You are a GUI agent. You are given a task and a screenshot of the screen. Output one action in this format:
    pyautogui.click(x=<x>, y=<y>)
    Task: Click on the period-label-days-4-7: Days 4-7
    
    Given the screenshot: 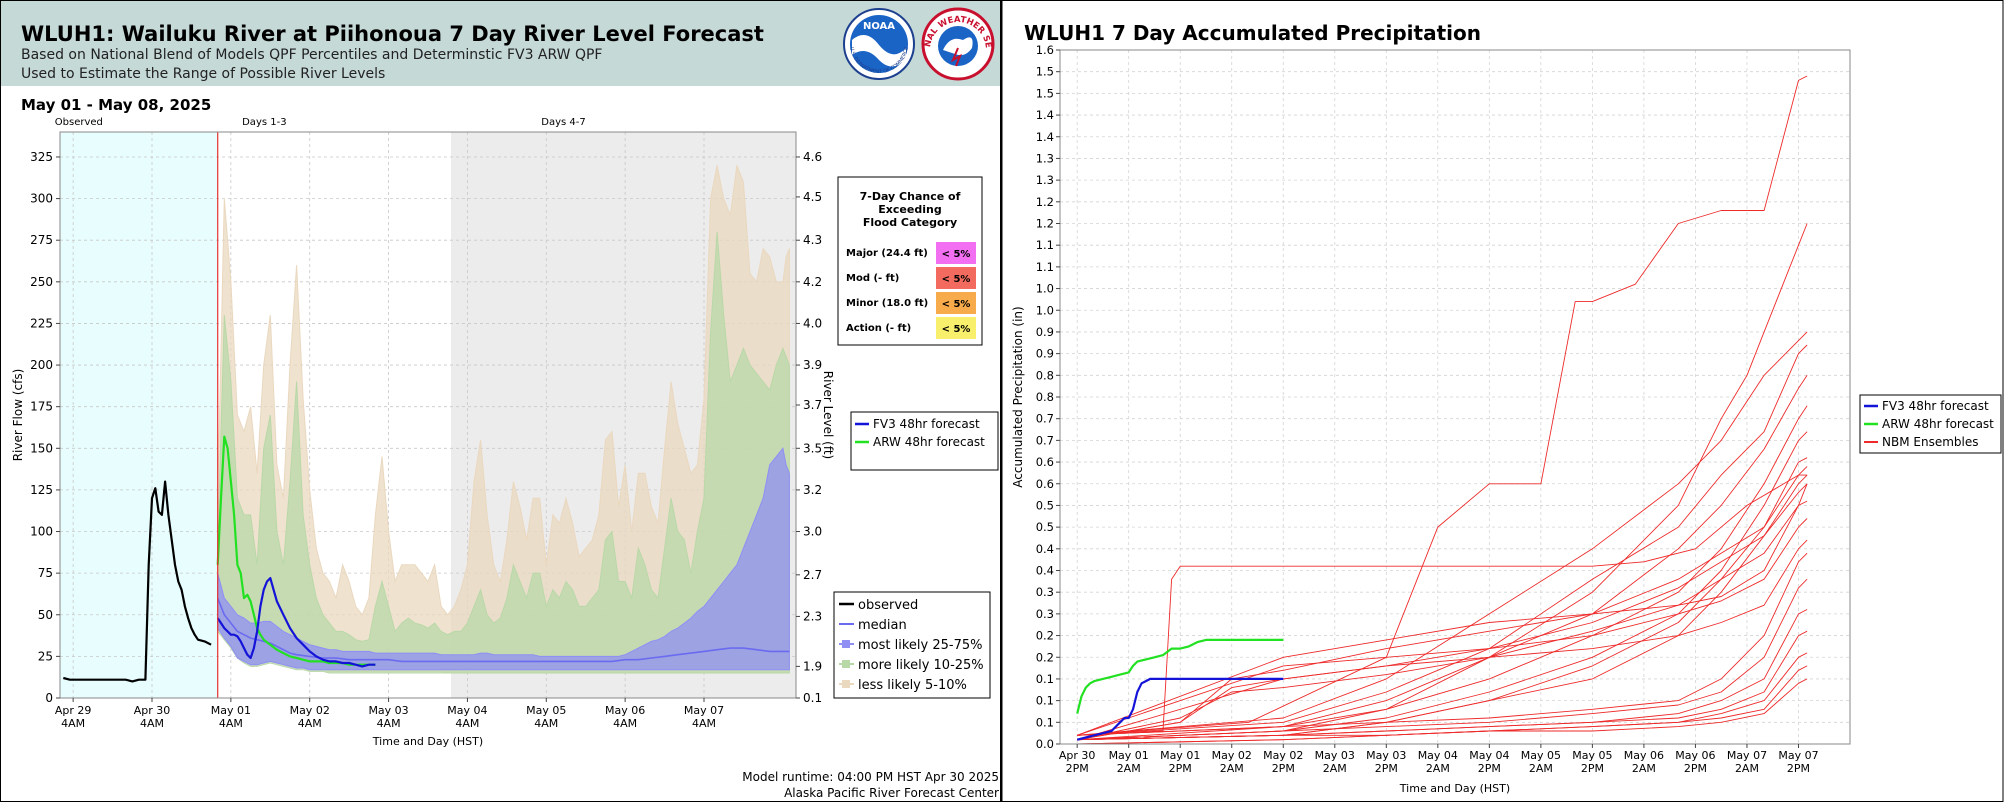 What is the action you would take?
    pyautogui.click(x=563, y=122)
    